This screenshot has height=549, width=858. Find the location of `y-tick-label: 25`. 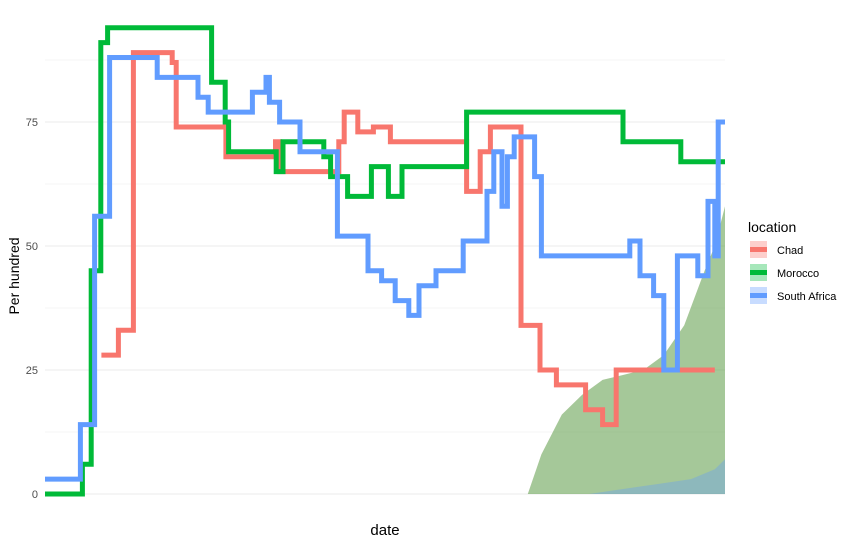

y-tick-label: 25 is located at coordinates (32, 371).